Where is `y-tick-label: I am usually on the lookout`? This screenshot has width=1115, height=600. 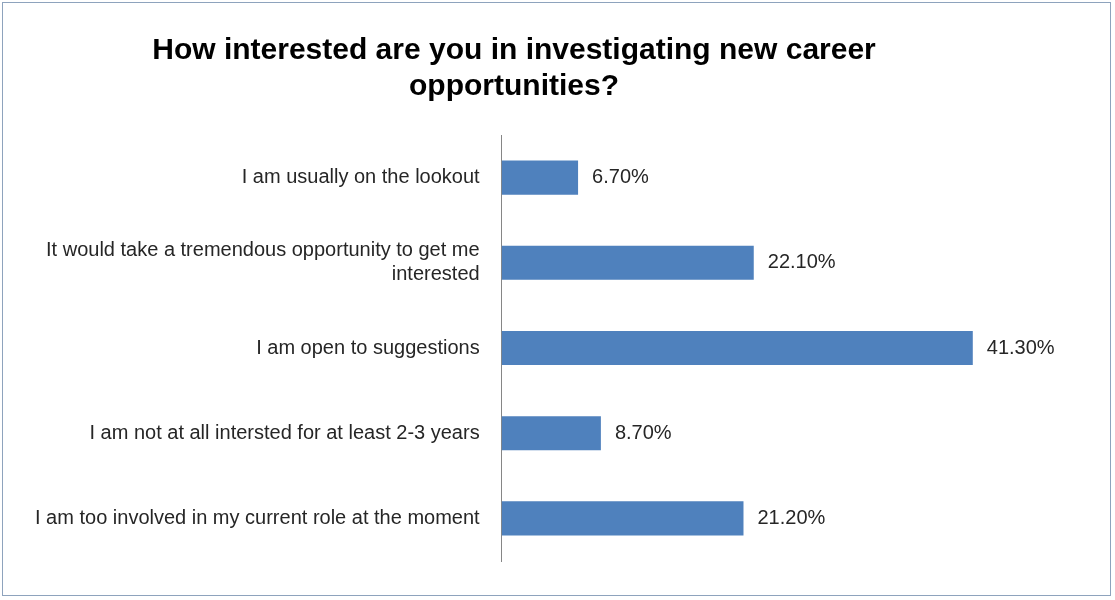 y-tick-label: I am usually on the lookout is located at coordinates (361, 176).